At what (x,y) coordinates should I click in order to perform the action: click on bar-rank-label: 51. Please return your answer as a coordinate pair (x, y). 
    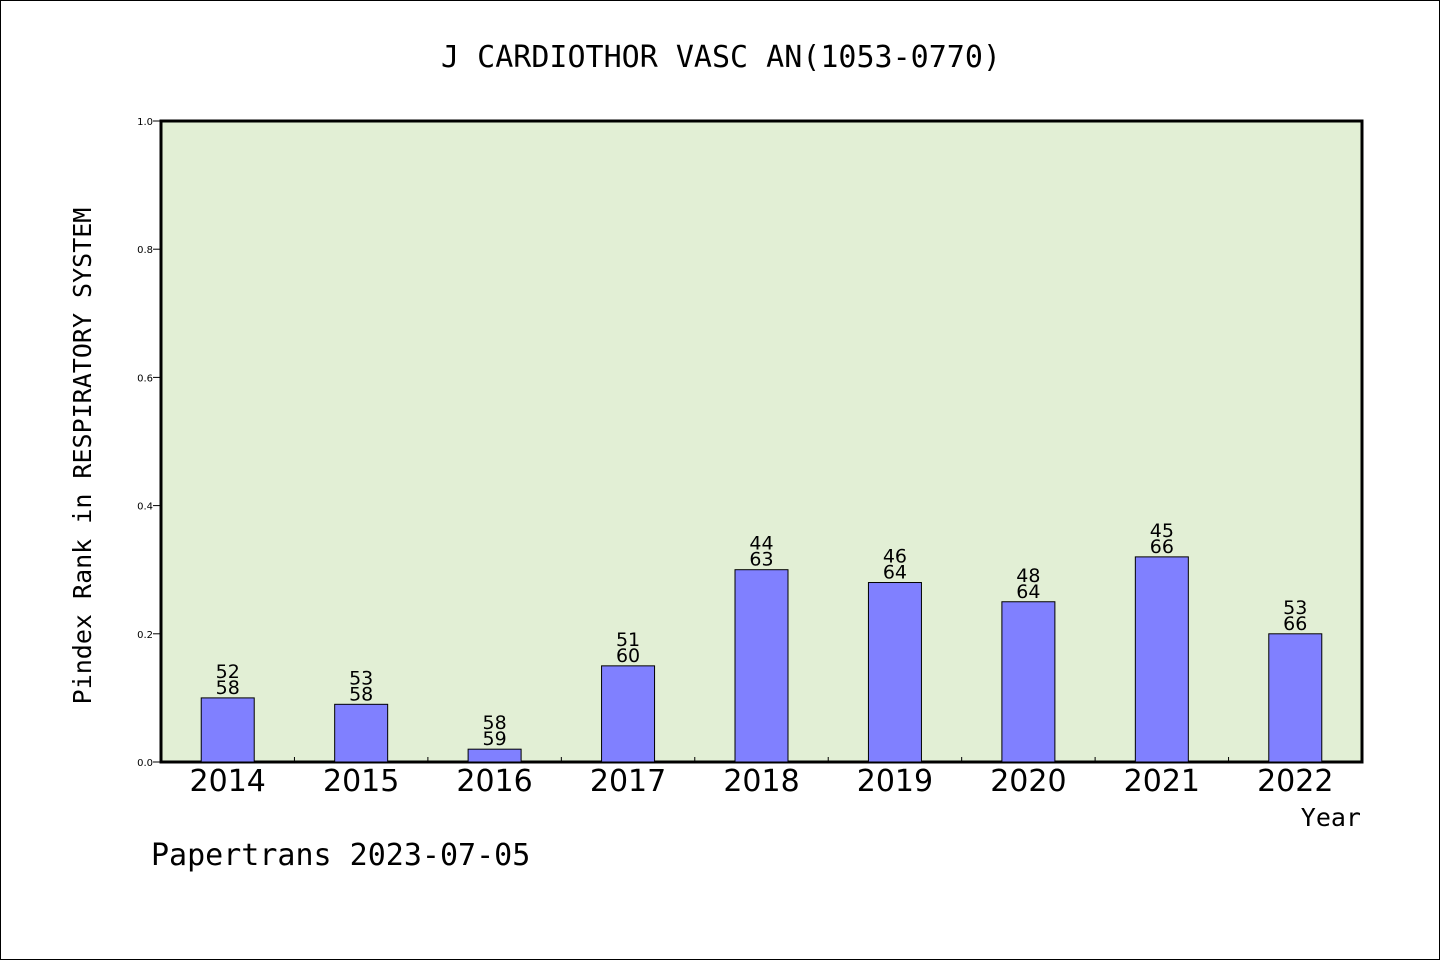
    Looking at the image, I should click on (628, 640).